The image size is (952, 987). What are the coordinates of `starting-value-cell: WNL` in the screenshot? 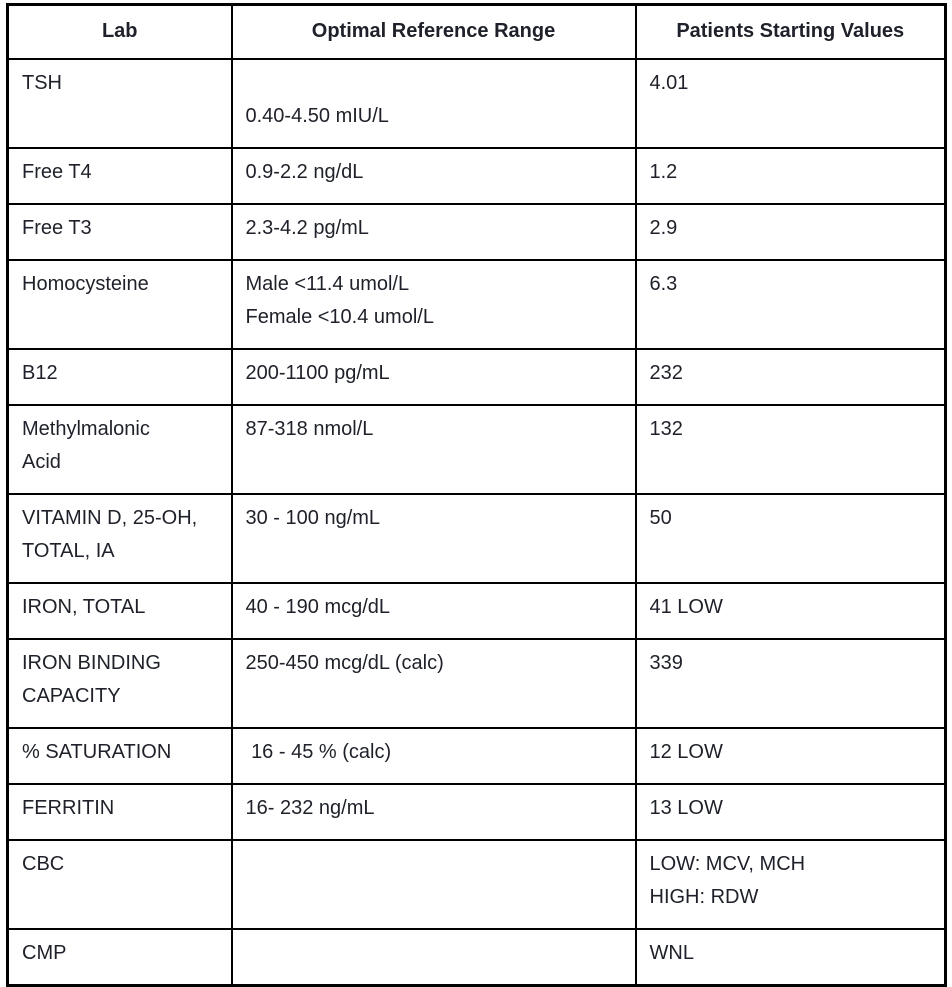 It's located at (790, 957).